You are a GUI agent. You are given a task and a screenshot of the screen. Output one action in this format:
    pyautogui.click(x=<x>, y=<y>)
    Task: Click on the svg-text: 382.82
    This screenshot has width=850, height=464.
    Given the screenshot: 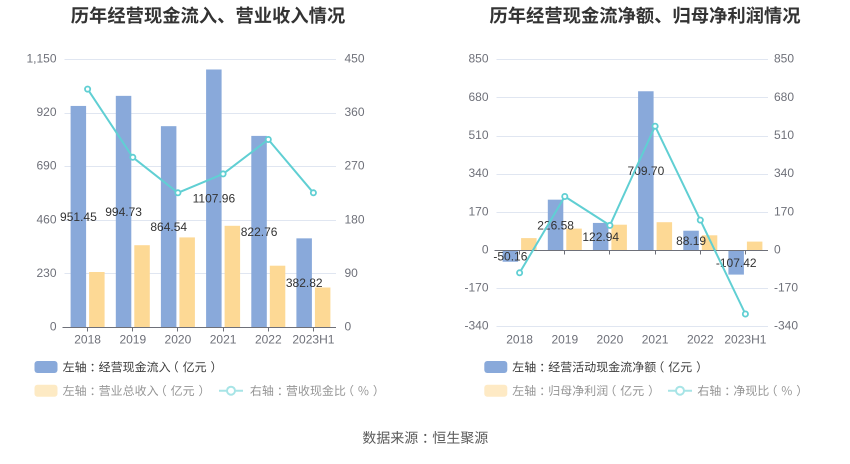 What is the action you would take?
    pyautogui.click(x=304, y=283)
    